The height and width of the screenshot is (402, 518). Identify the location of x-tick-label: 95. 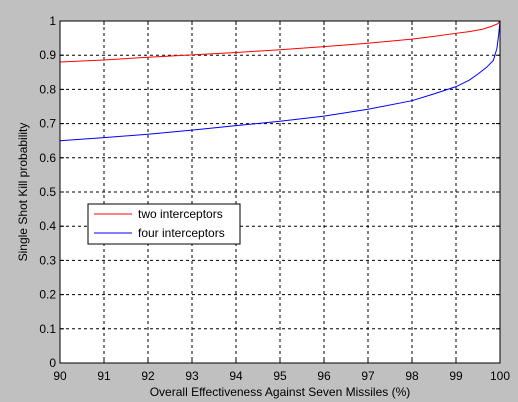
(280, 376).